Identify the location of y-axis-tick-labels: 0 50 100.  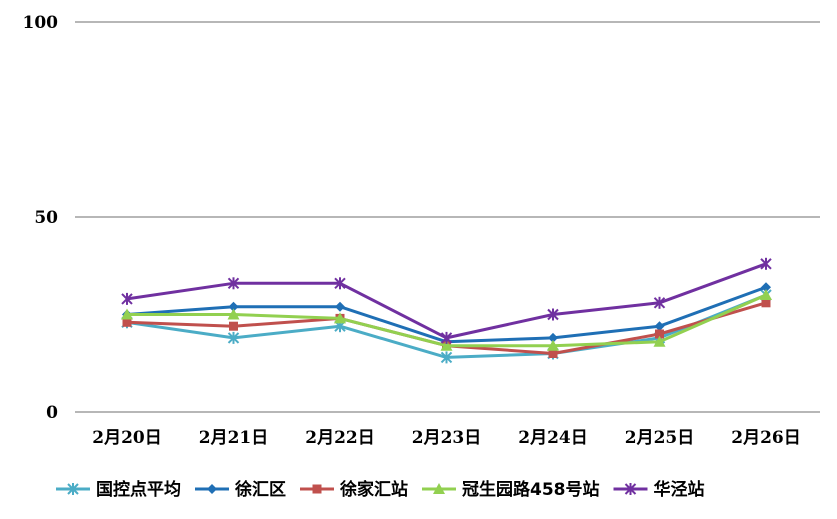
(41, 218).